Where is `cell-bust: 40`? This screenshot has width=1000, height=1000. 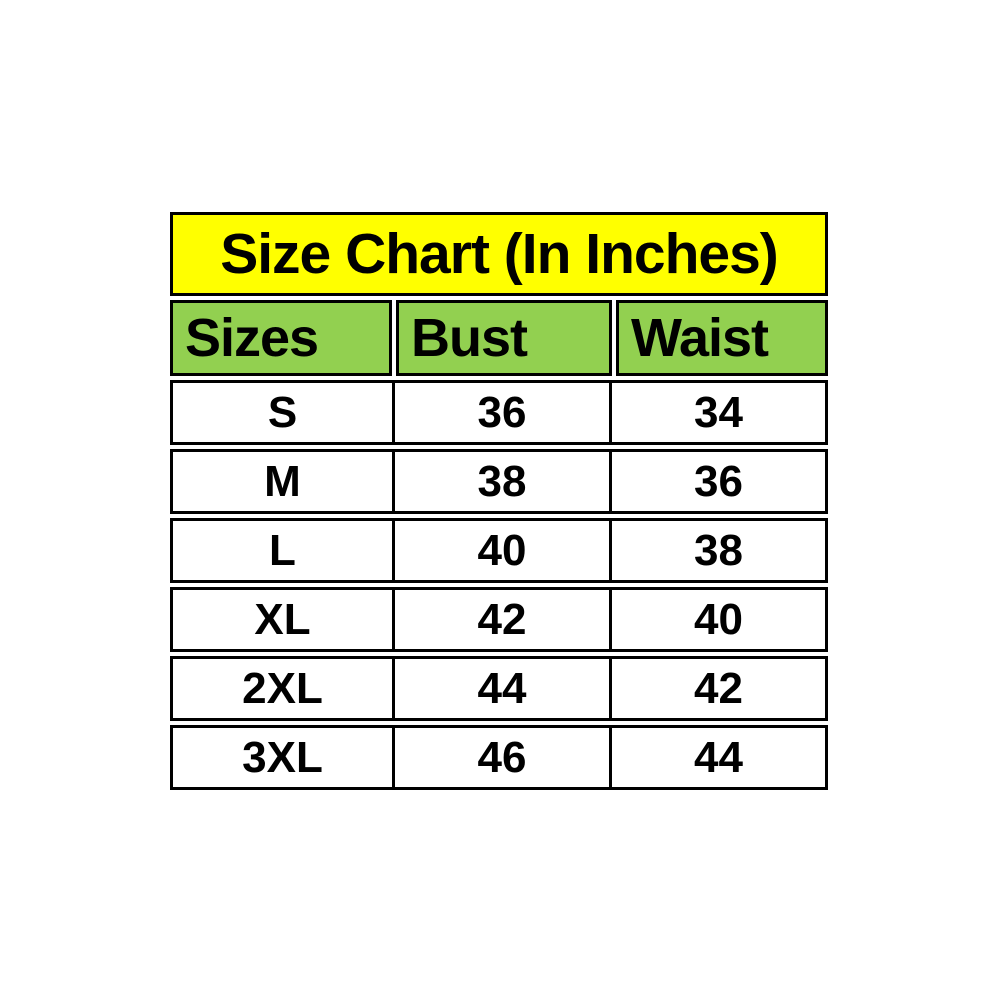
cell-bust: 40 is located at coordinates (500, 550).